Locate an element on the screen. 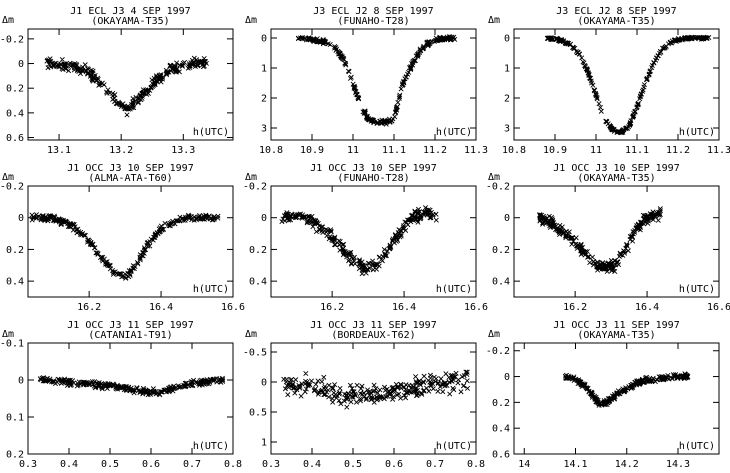 The image size is (730, 473). chart-subtitle: (CATANIA1-T91) is located at coordinates (130, 335).